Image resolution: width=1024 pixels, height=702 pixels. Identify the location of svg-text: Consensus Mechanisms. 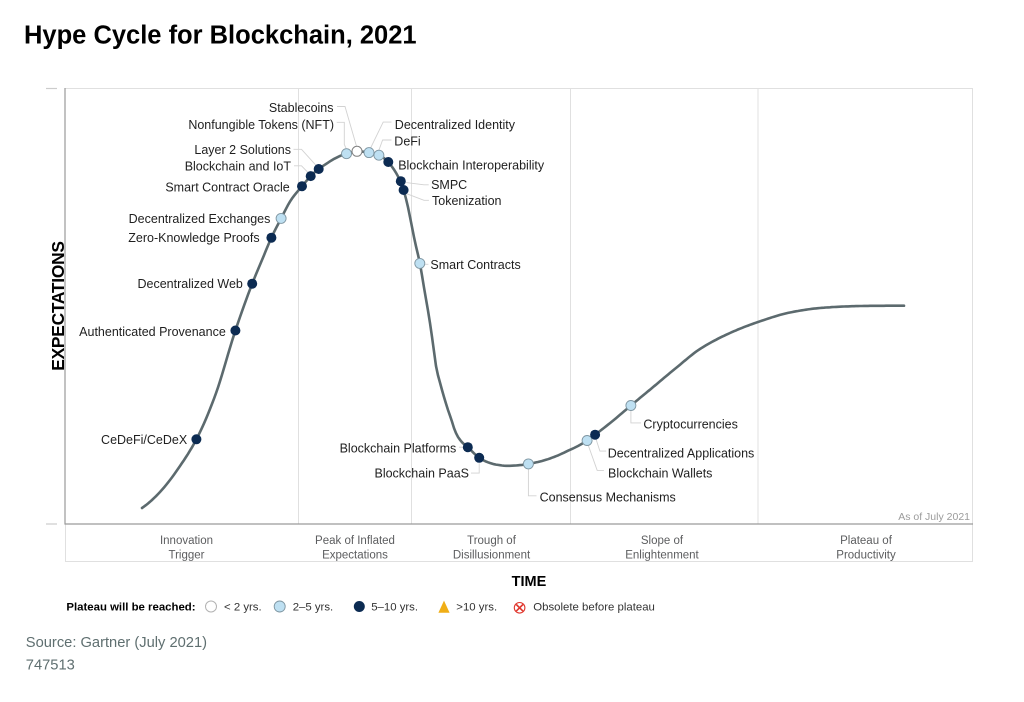
(608, 498).